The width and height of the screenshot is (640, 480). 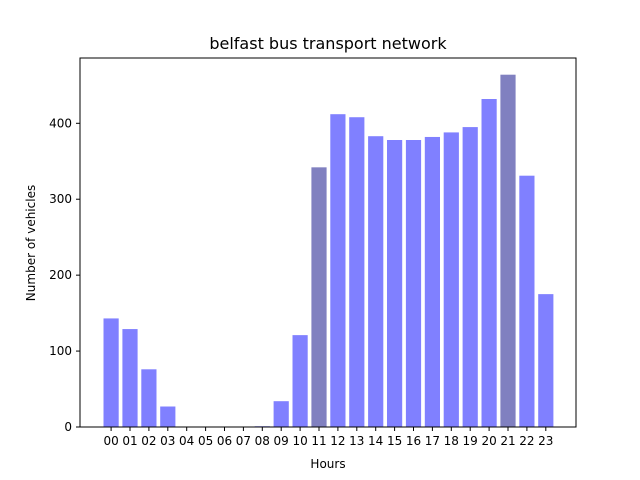 What do you see at coordinates (327, 464) in the screenshot?
I see `x-axis-label: Hours` at bounding box center [327, 464].